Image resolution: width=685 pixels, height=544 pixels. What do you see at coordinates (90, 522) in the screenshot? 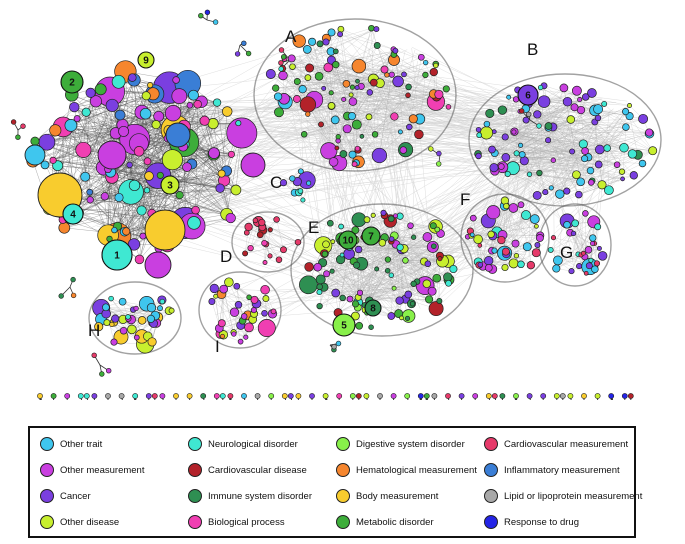
I see `legend-label: Other disease` at bounding box center [90, 522].